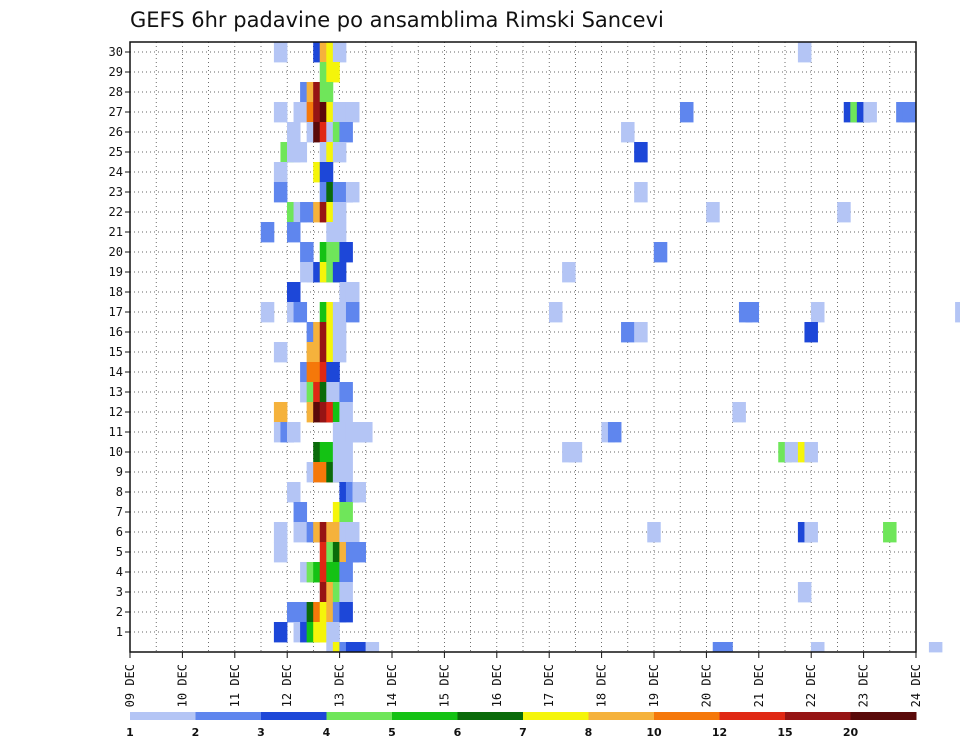 This screenshot has width=960, height=742. I want to click on y-tick-label: 27, so click(116, 112).